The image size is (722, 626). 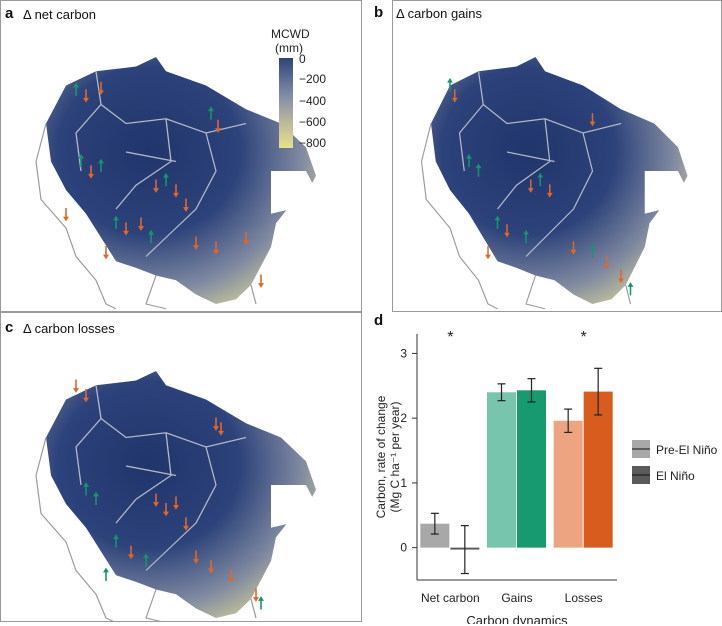 I want to click on y-axis-label: Carbon, rate of change, so click(x=381, y=456).